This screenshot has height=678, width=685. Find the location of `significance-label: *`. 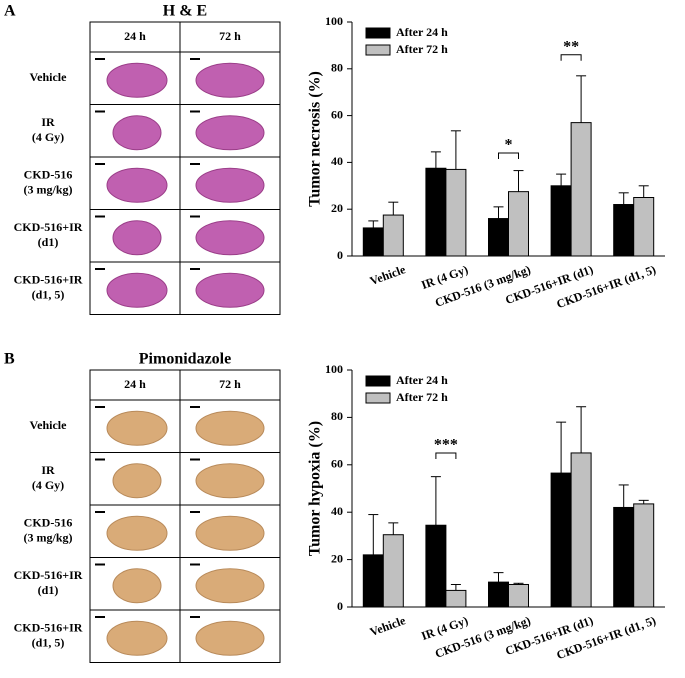

significance-label: * is located at coordinates (509, 145).